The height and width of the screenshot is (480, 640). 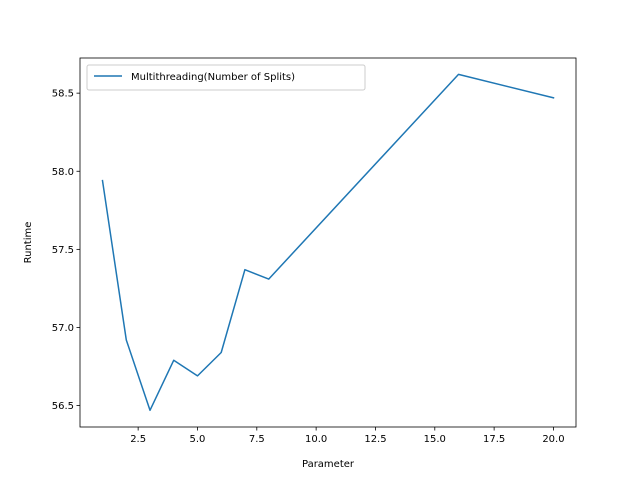 What do you see at coordinates (28, 243) in the screenshot?
I see `y-axis-title: Runtime` at bounding box center [28, 243].